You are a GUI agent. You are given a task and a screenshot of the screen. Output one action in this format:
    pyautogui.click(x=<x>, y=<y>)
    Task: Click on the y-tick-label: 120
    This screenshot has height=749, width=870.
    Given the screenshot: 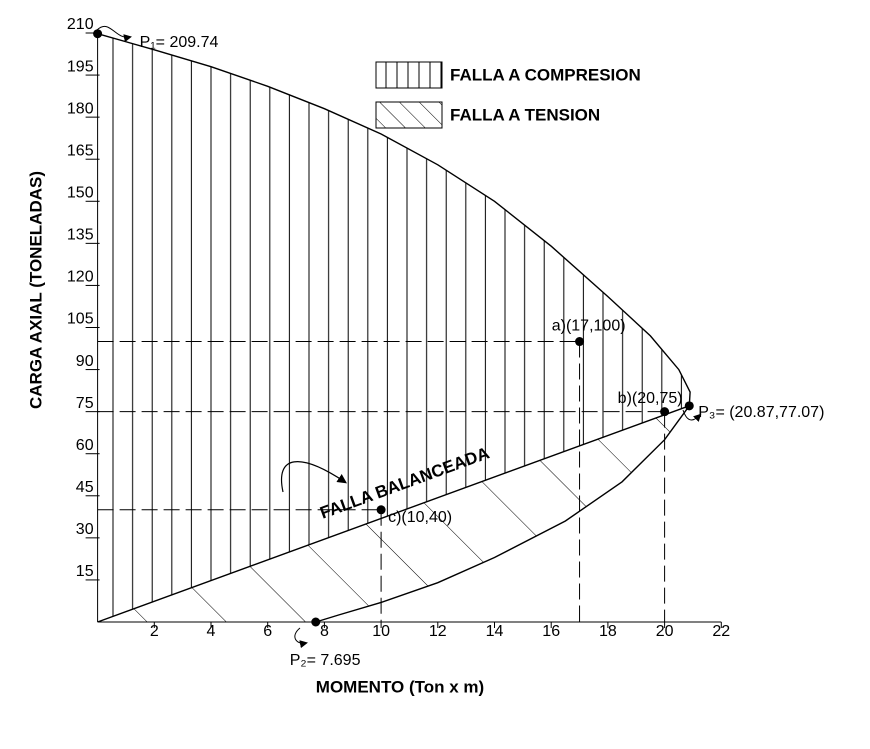 What is the action you would take?
    pyautogui.click(x=80, y=277)
    